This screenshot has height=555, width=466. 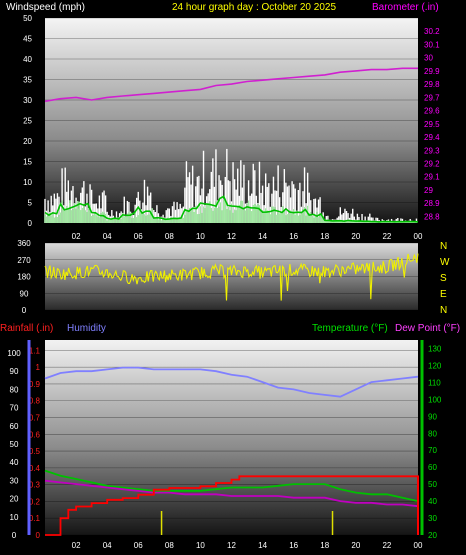 I want to click on barometer-y-tick-label: 29.7, so click(x=432, y=97).